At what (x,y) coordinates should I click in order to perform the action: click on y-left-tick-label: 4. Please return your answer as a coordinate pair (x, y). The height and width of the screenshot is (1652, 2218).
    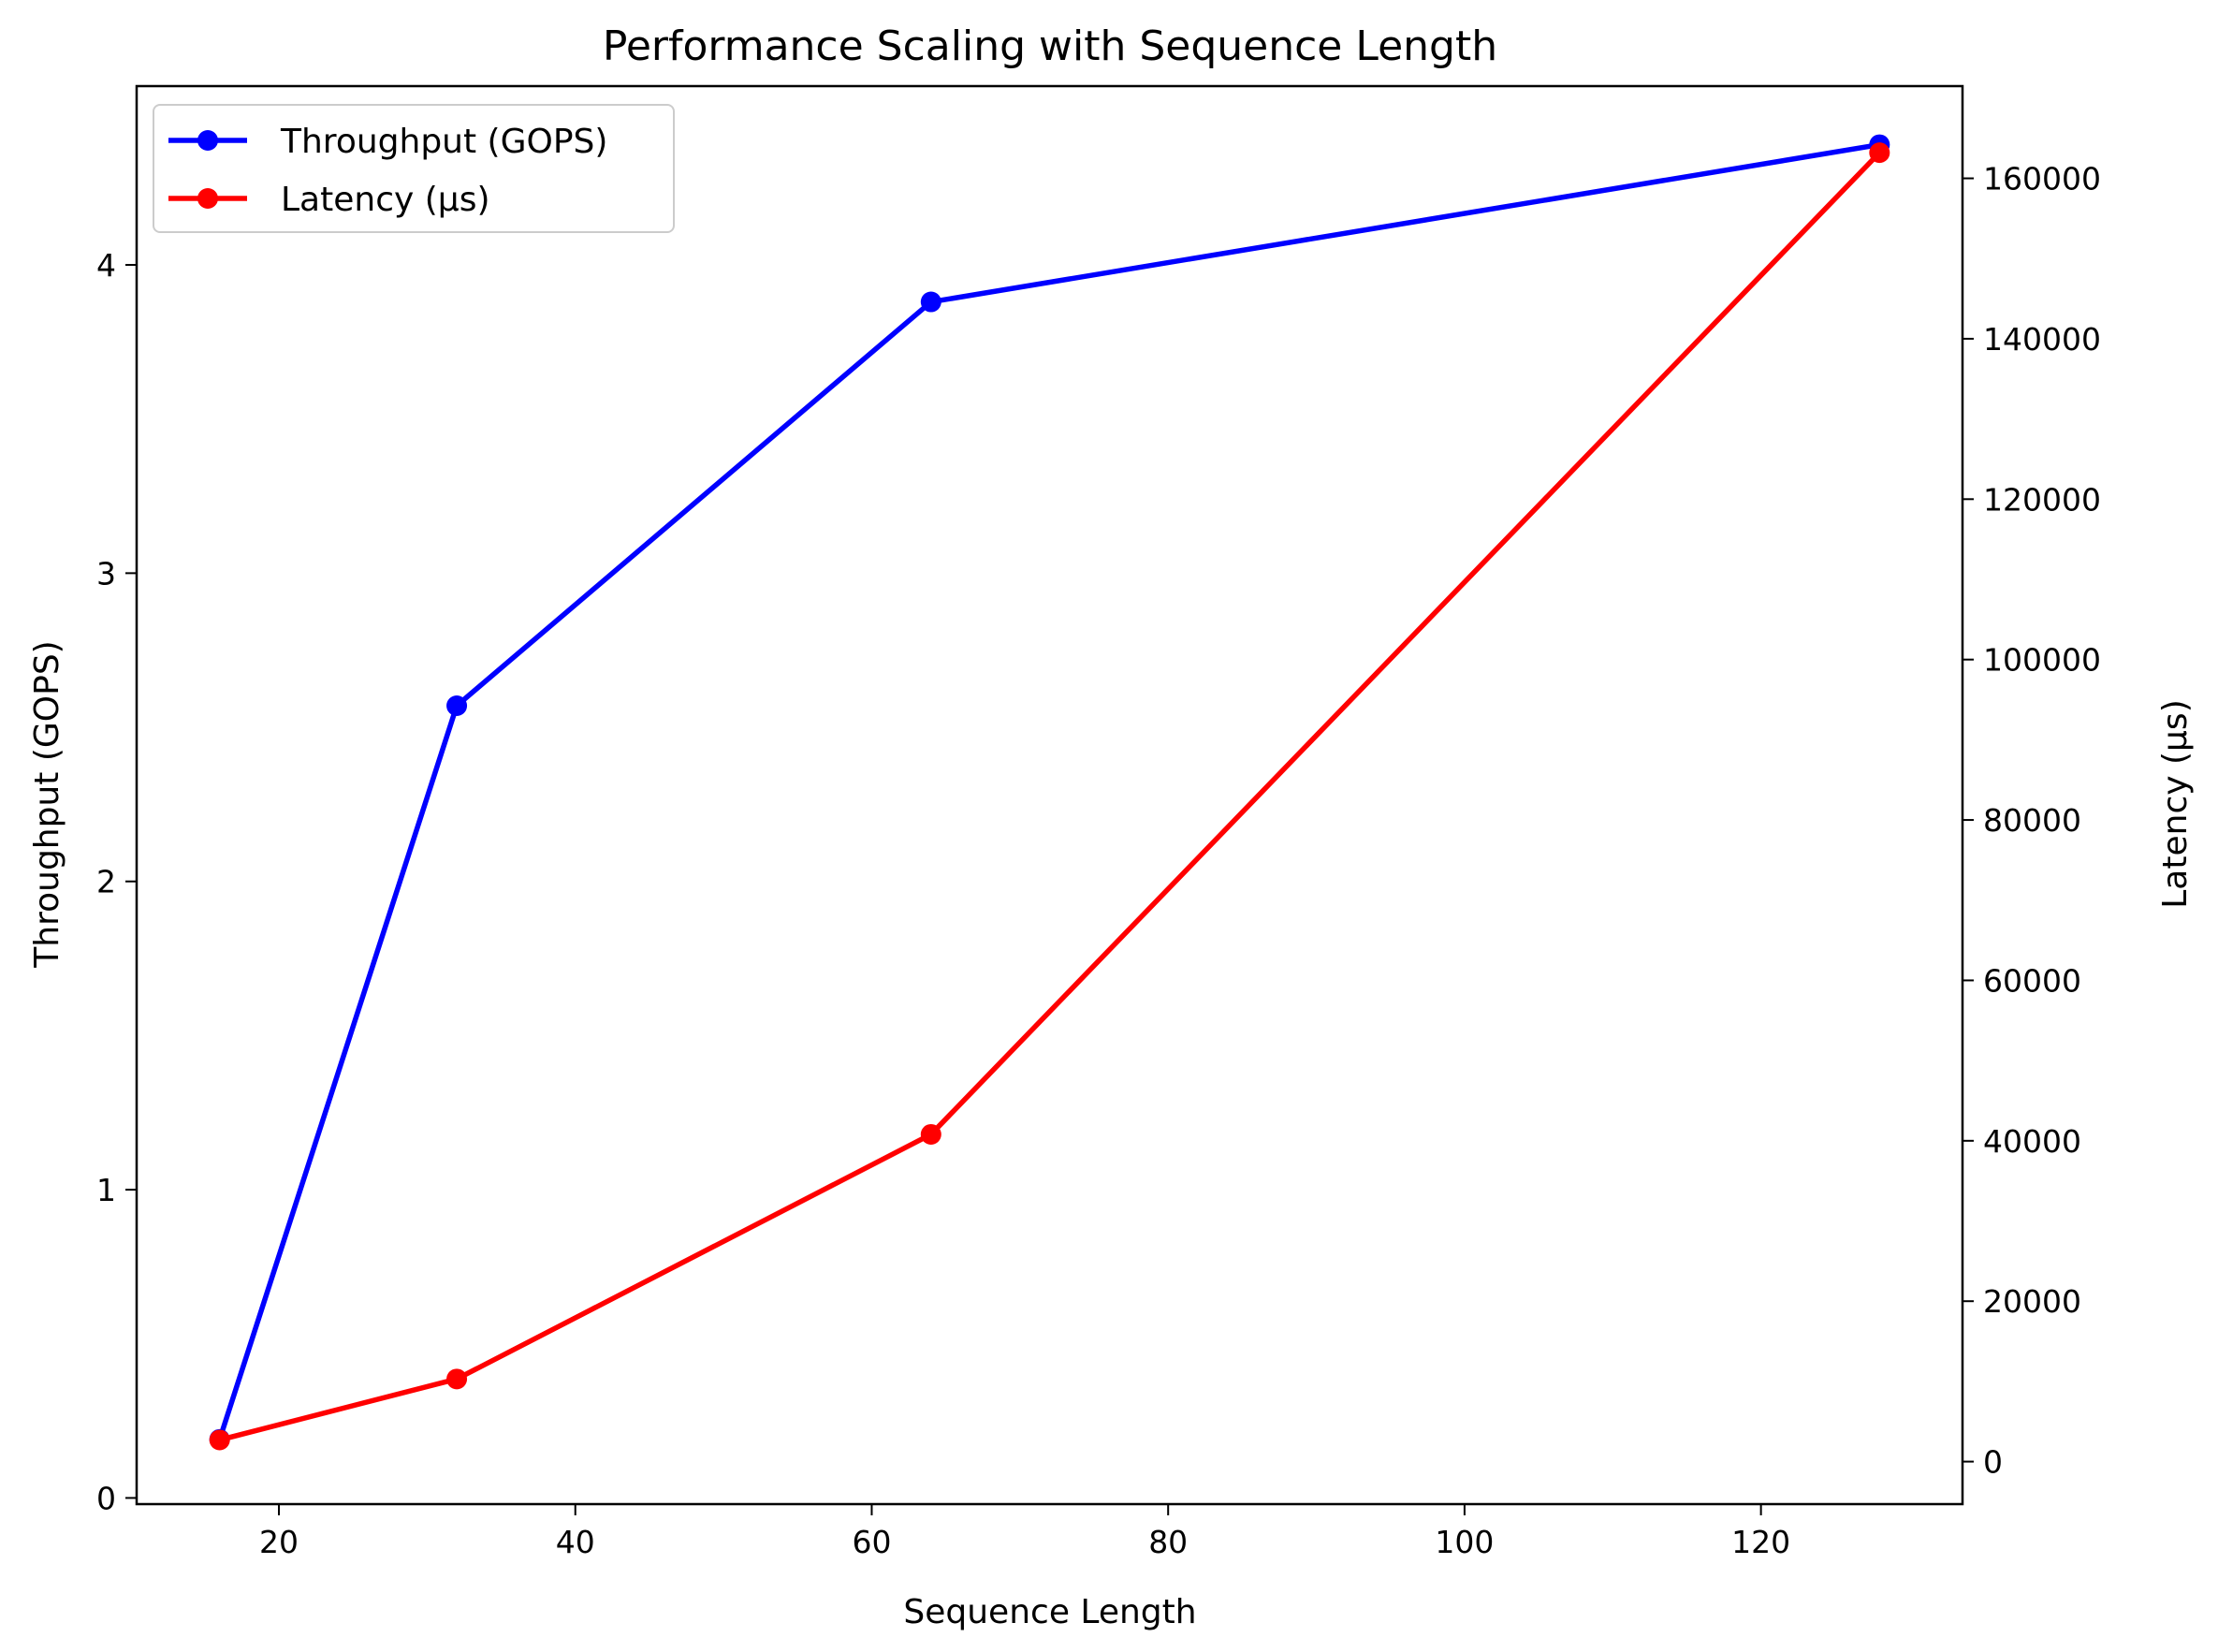
    Looking at the image, I should click on (106, 266).